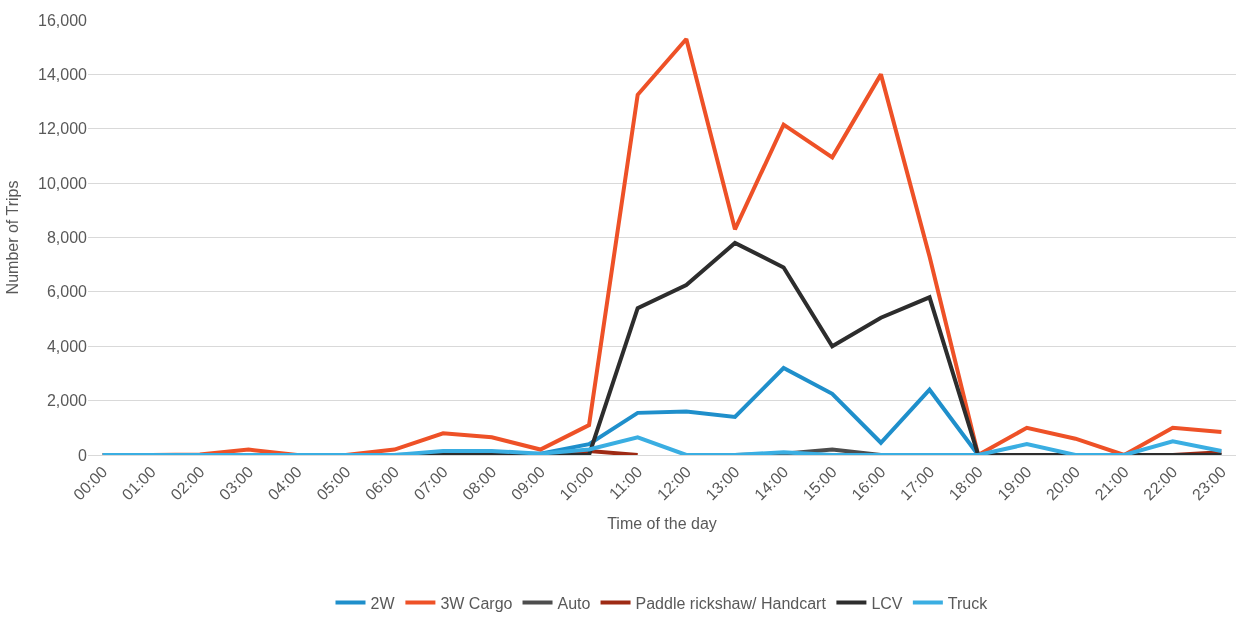 The width and height of the screenshot is (1251, 631). Describe the element at coordinates (67, 292) in the screenshot. I see `y-tick-label: 6,000` at that location.